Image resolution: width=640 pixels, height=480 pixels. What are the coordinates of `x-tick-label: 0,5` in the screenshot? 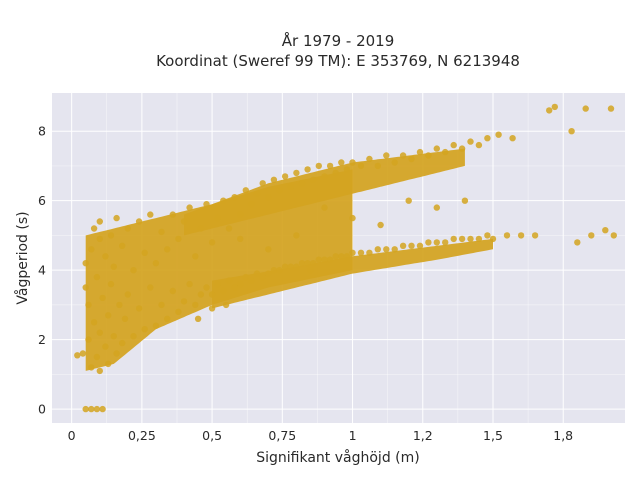 It's located at (212, 435).